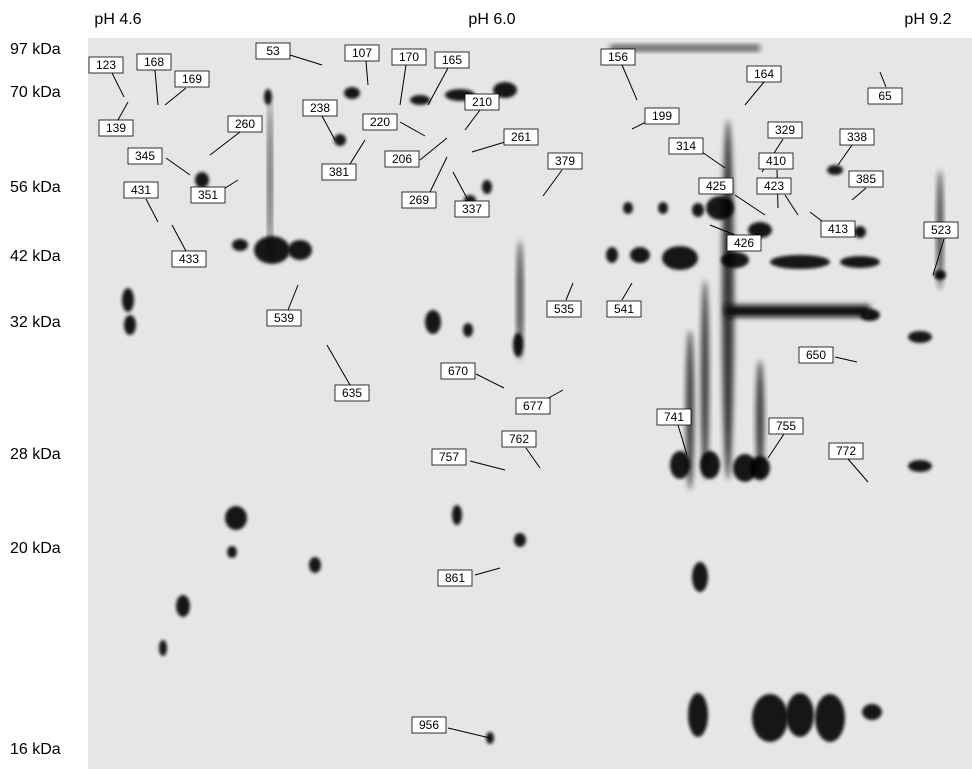  I want to click on spot-label: 757, so click(449, 457).